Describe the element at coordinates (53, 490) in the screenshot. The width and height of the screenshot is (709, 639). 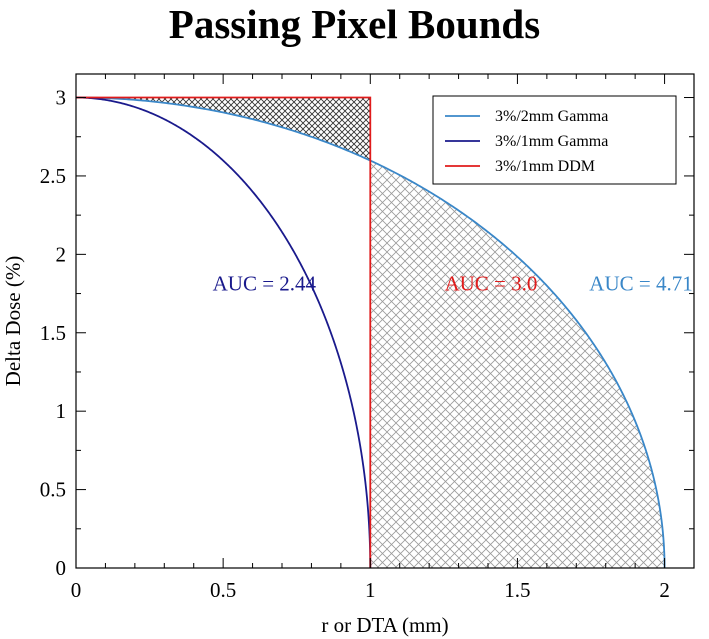
I see `y-tick-label: 0.5` at that location.